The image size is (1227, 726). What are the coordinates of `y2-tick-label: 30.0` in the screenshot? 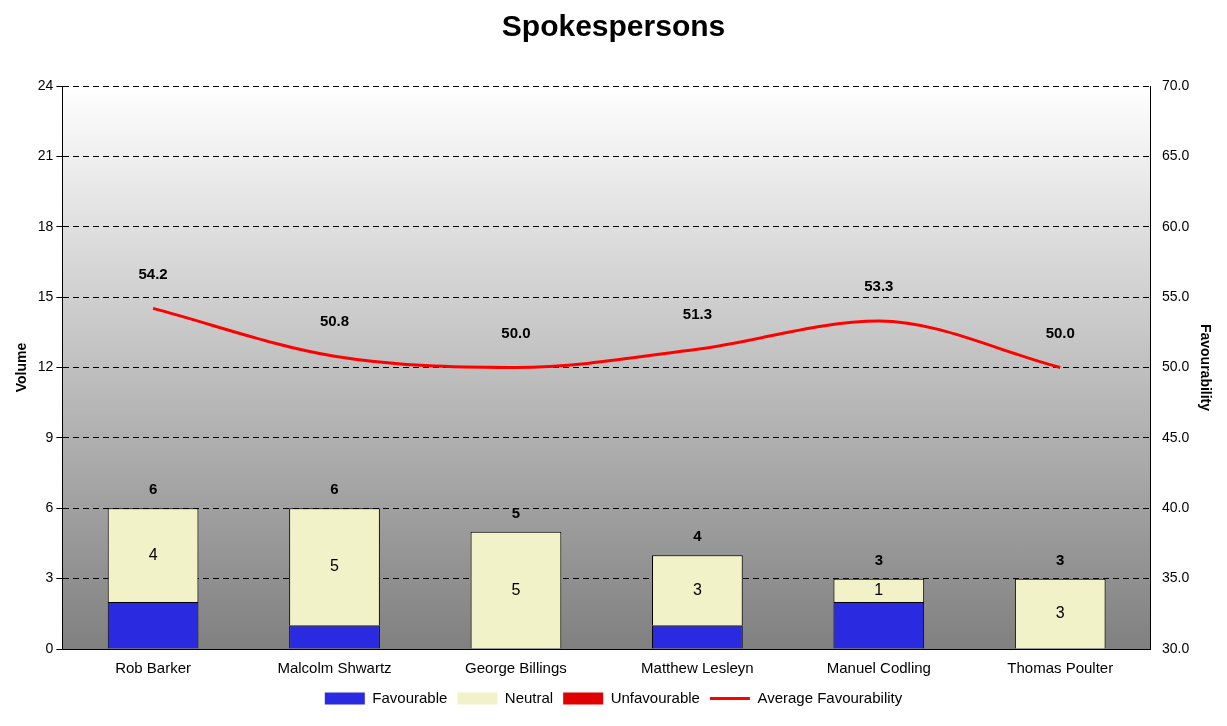 It's located at (1175, 647).